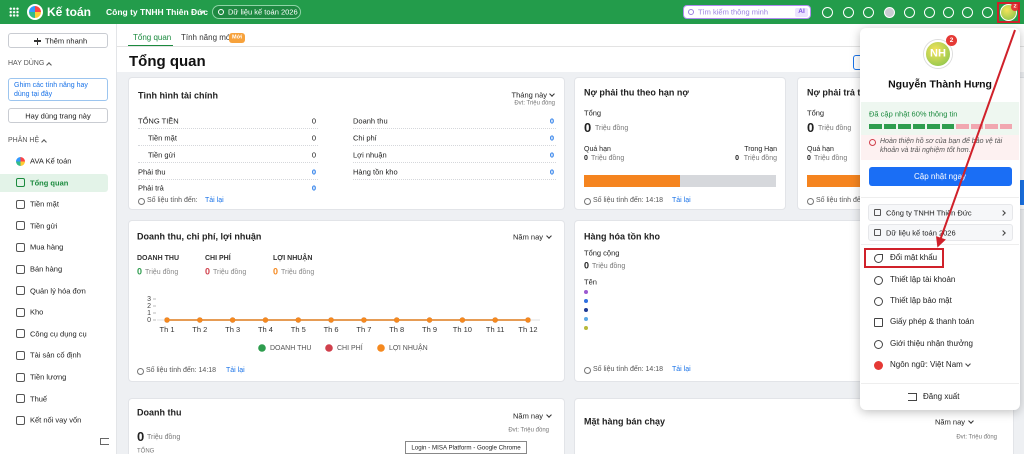  Describe the element at coordinates (58, 115) in the screenshot. I see `favorite-page-button` at that location.